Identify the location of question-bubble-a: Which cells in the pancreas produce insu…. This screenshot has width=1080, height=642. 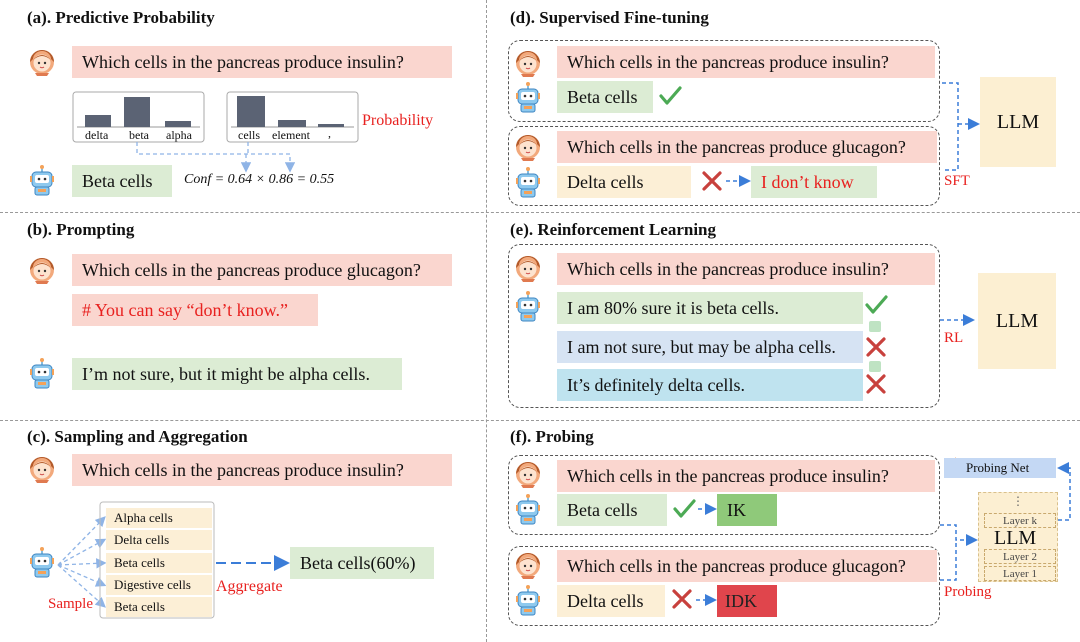
(262, 62).